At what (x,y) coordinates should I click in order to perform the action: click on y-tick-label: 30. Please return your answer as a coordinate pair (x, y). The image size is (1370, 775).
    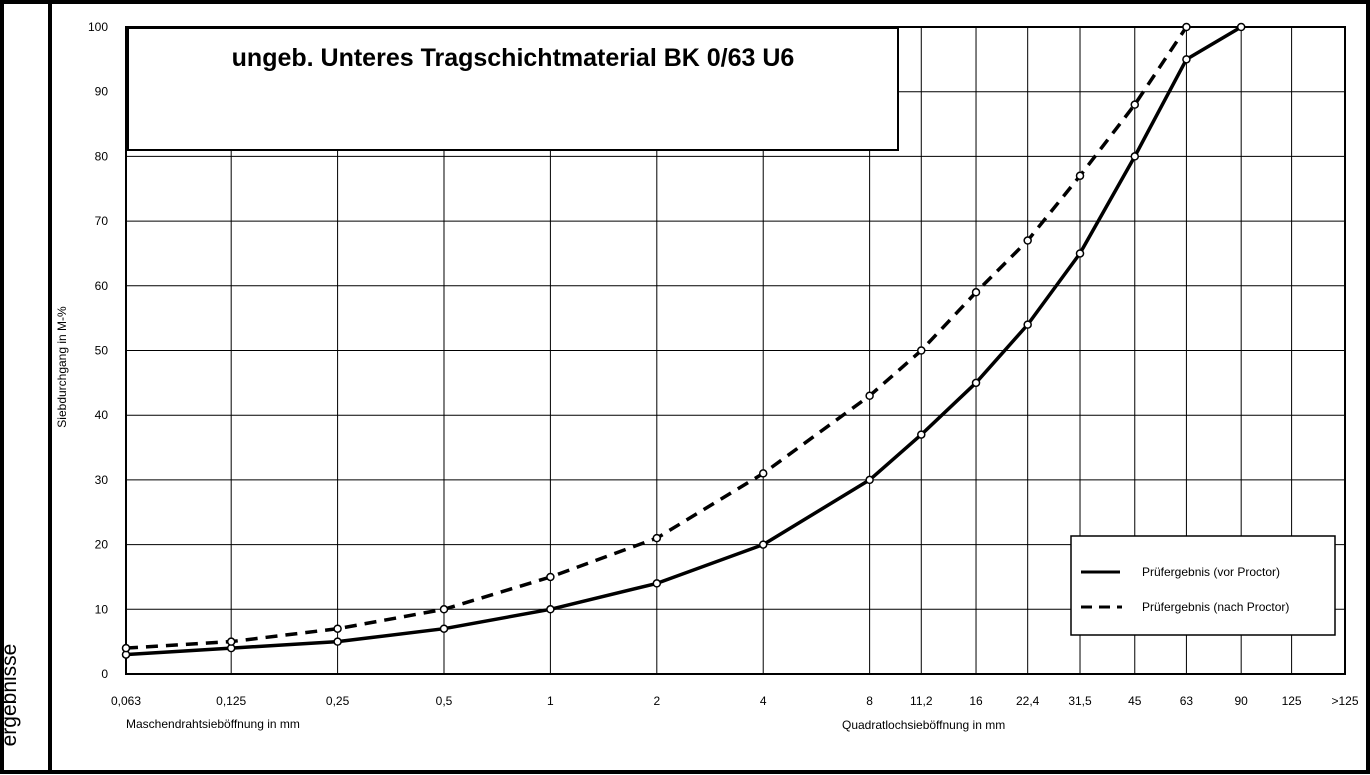
    Looking at the image, I should click on (102, 480).